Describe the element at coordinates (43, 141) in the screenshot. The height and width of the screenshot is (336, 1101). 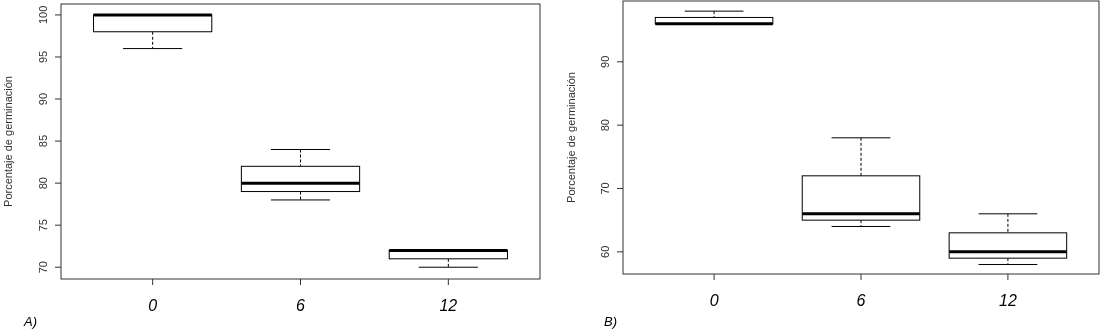
I see `y-tick-label: 85` at that location.